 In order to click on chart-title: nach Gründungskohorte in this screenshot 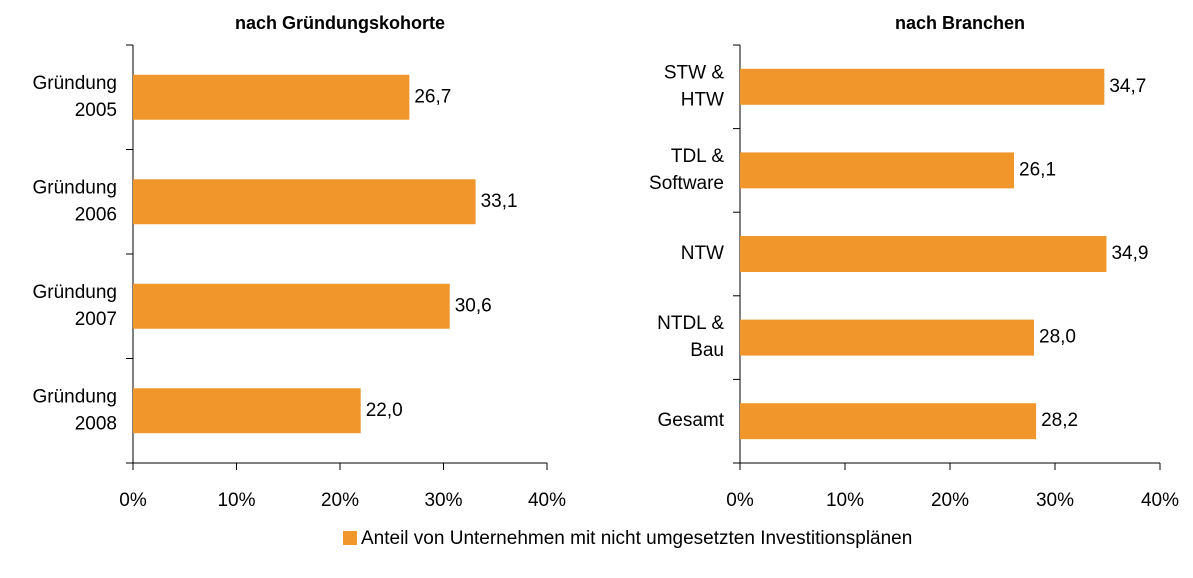, I will do `click(340, 23)`.